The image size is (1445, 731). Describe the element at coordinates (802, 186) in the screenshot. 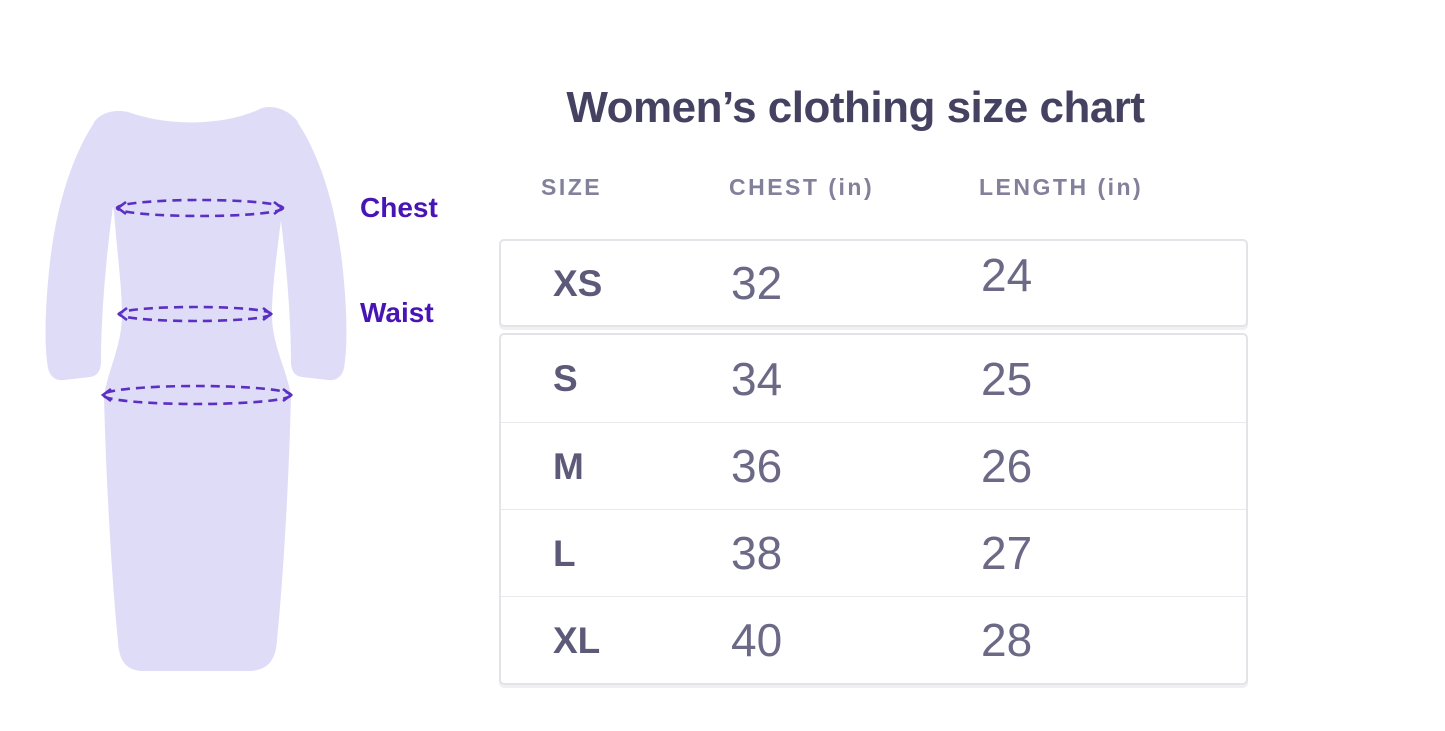

I see `column-header-chest: CHEST (in)` at that location.